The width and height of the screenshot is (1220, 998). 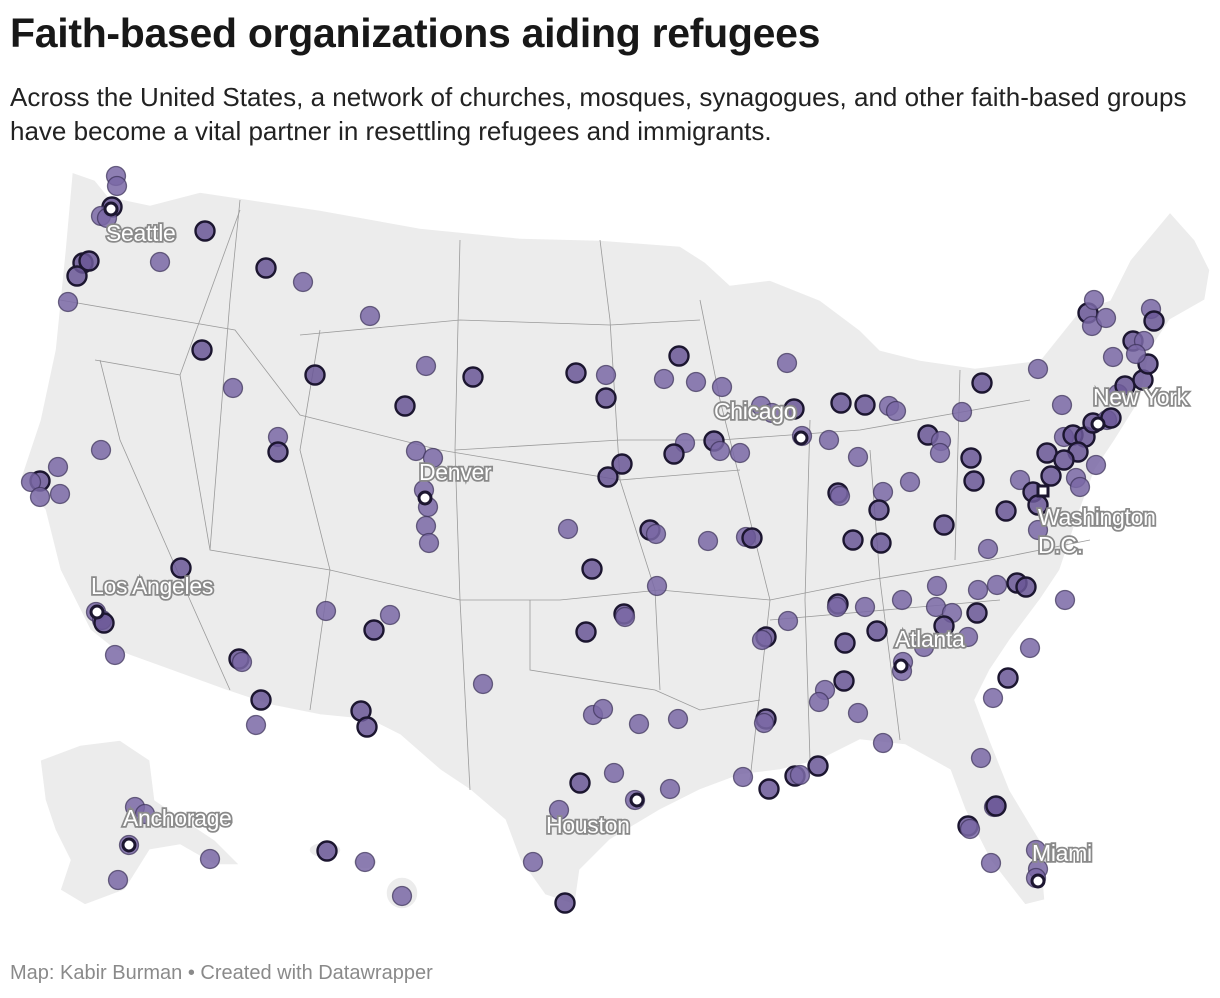 I want to click on city-marker-chicago, so click(x=801, y=438).